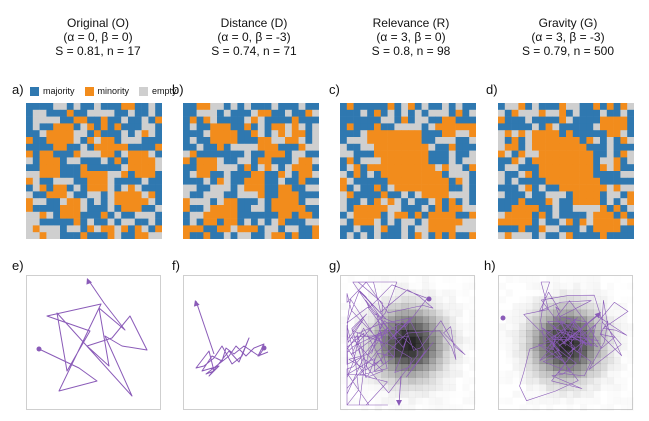  I want to click on column-params: (α = 3, β = -3), so click(568, 37).